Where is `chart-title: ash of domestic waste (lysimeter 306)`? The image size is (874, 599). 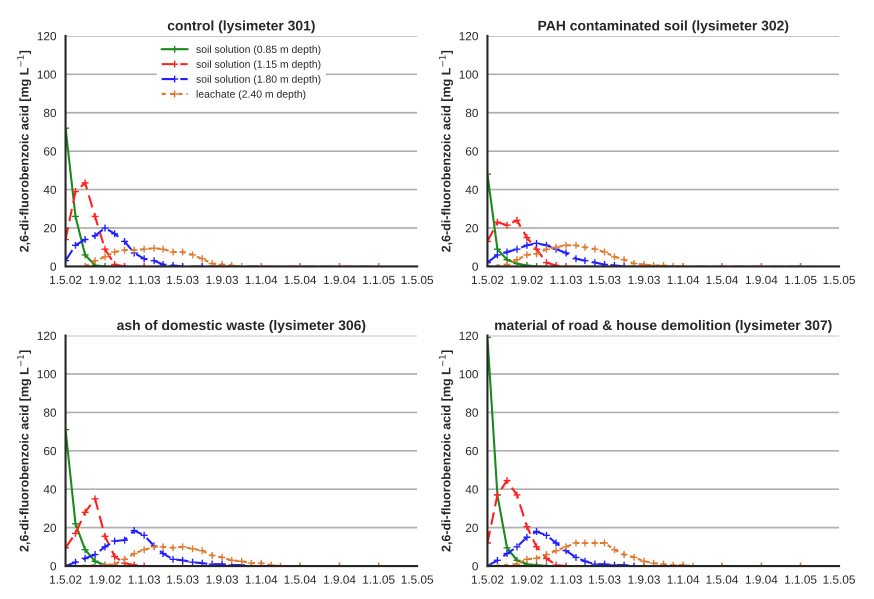 chart-title: ash of domestic waste (lysimeter 306) is located at coordinates (241, 326).